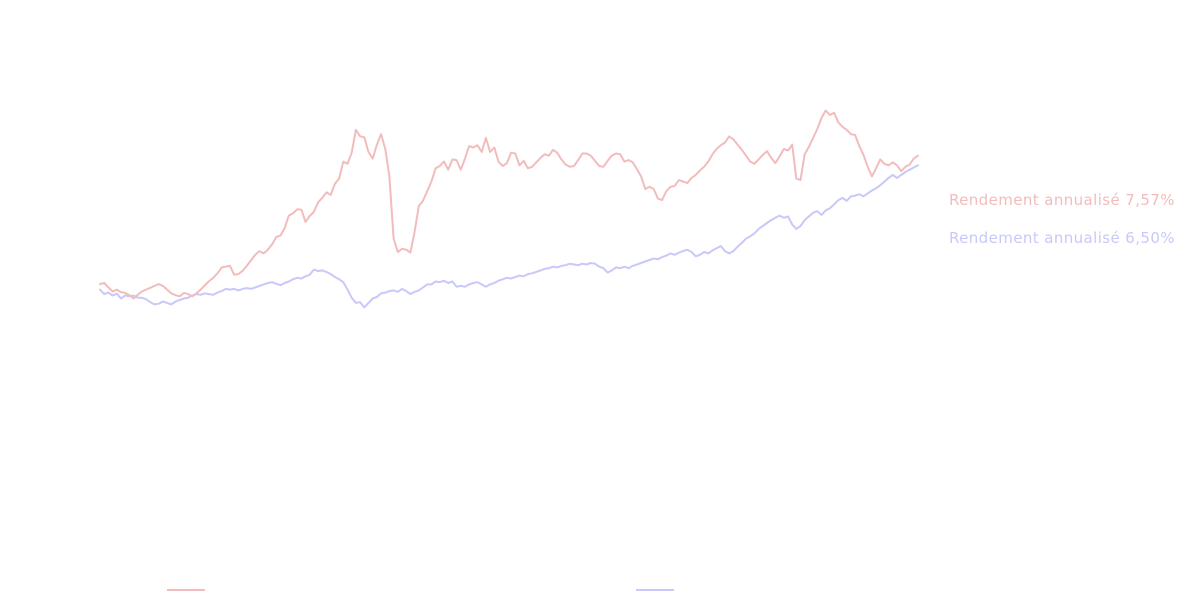  Describe the element at coordinates (1062, 238) in the screenshot. I see `blue-series-end-label: Rendement annualisé 6,50%` at that location.